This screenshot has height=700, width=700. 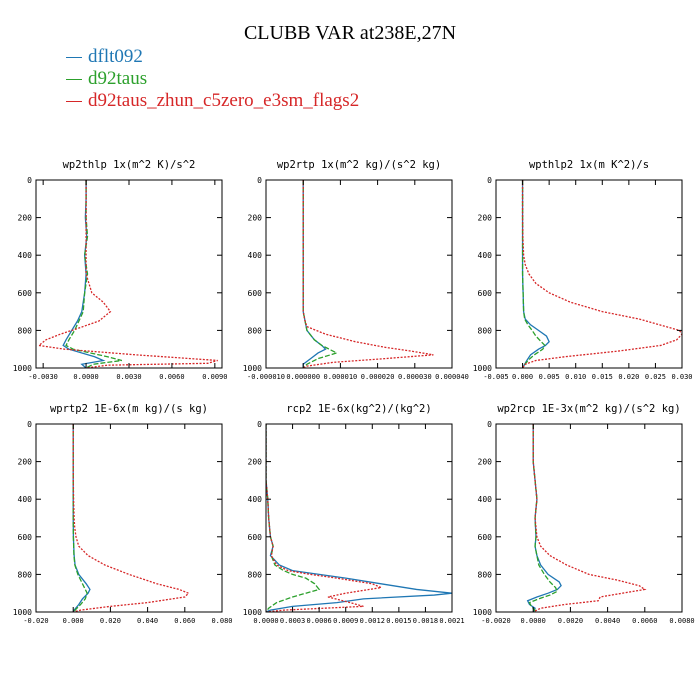 What do you see at coordinates (495, 377) in the screenshot?
I see `x-tick-label: -0.005` at bounding box center [495, 377].